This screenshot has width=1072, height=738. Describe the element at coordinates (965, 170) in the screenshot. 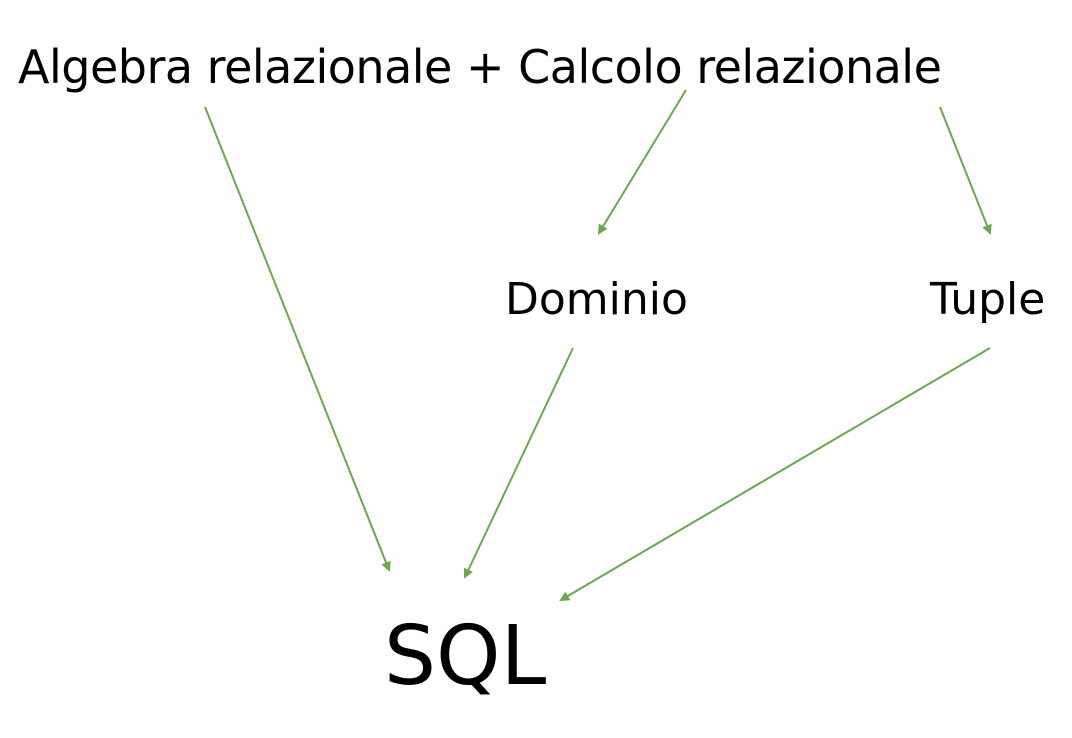

I see `arrow-calcolo-to-tuple` at that location.